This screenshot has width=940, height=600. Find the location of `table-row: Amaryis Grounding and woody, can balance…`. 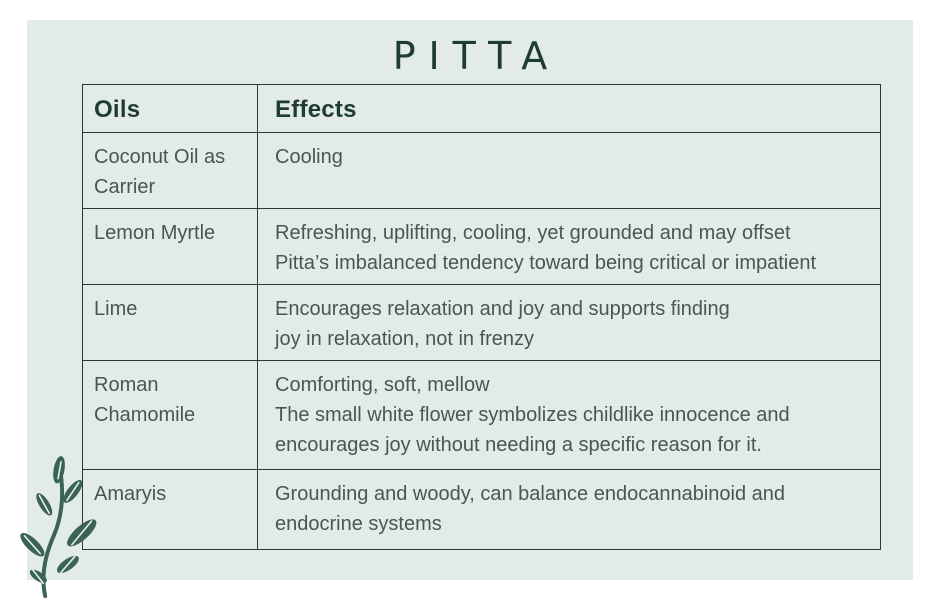

table-row: Amaryis Grounding and woody, can balance… is located at coordinates (481, 509).